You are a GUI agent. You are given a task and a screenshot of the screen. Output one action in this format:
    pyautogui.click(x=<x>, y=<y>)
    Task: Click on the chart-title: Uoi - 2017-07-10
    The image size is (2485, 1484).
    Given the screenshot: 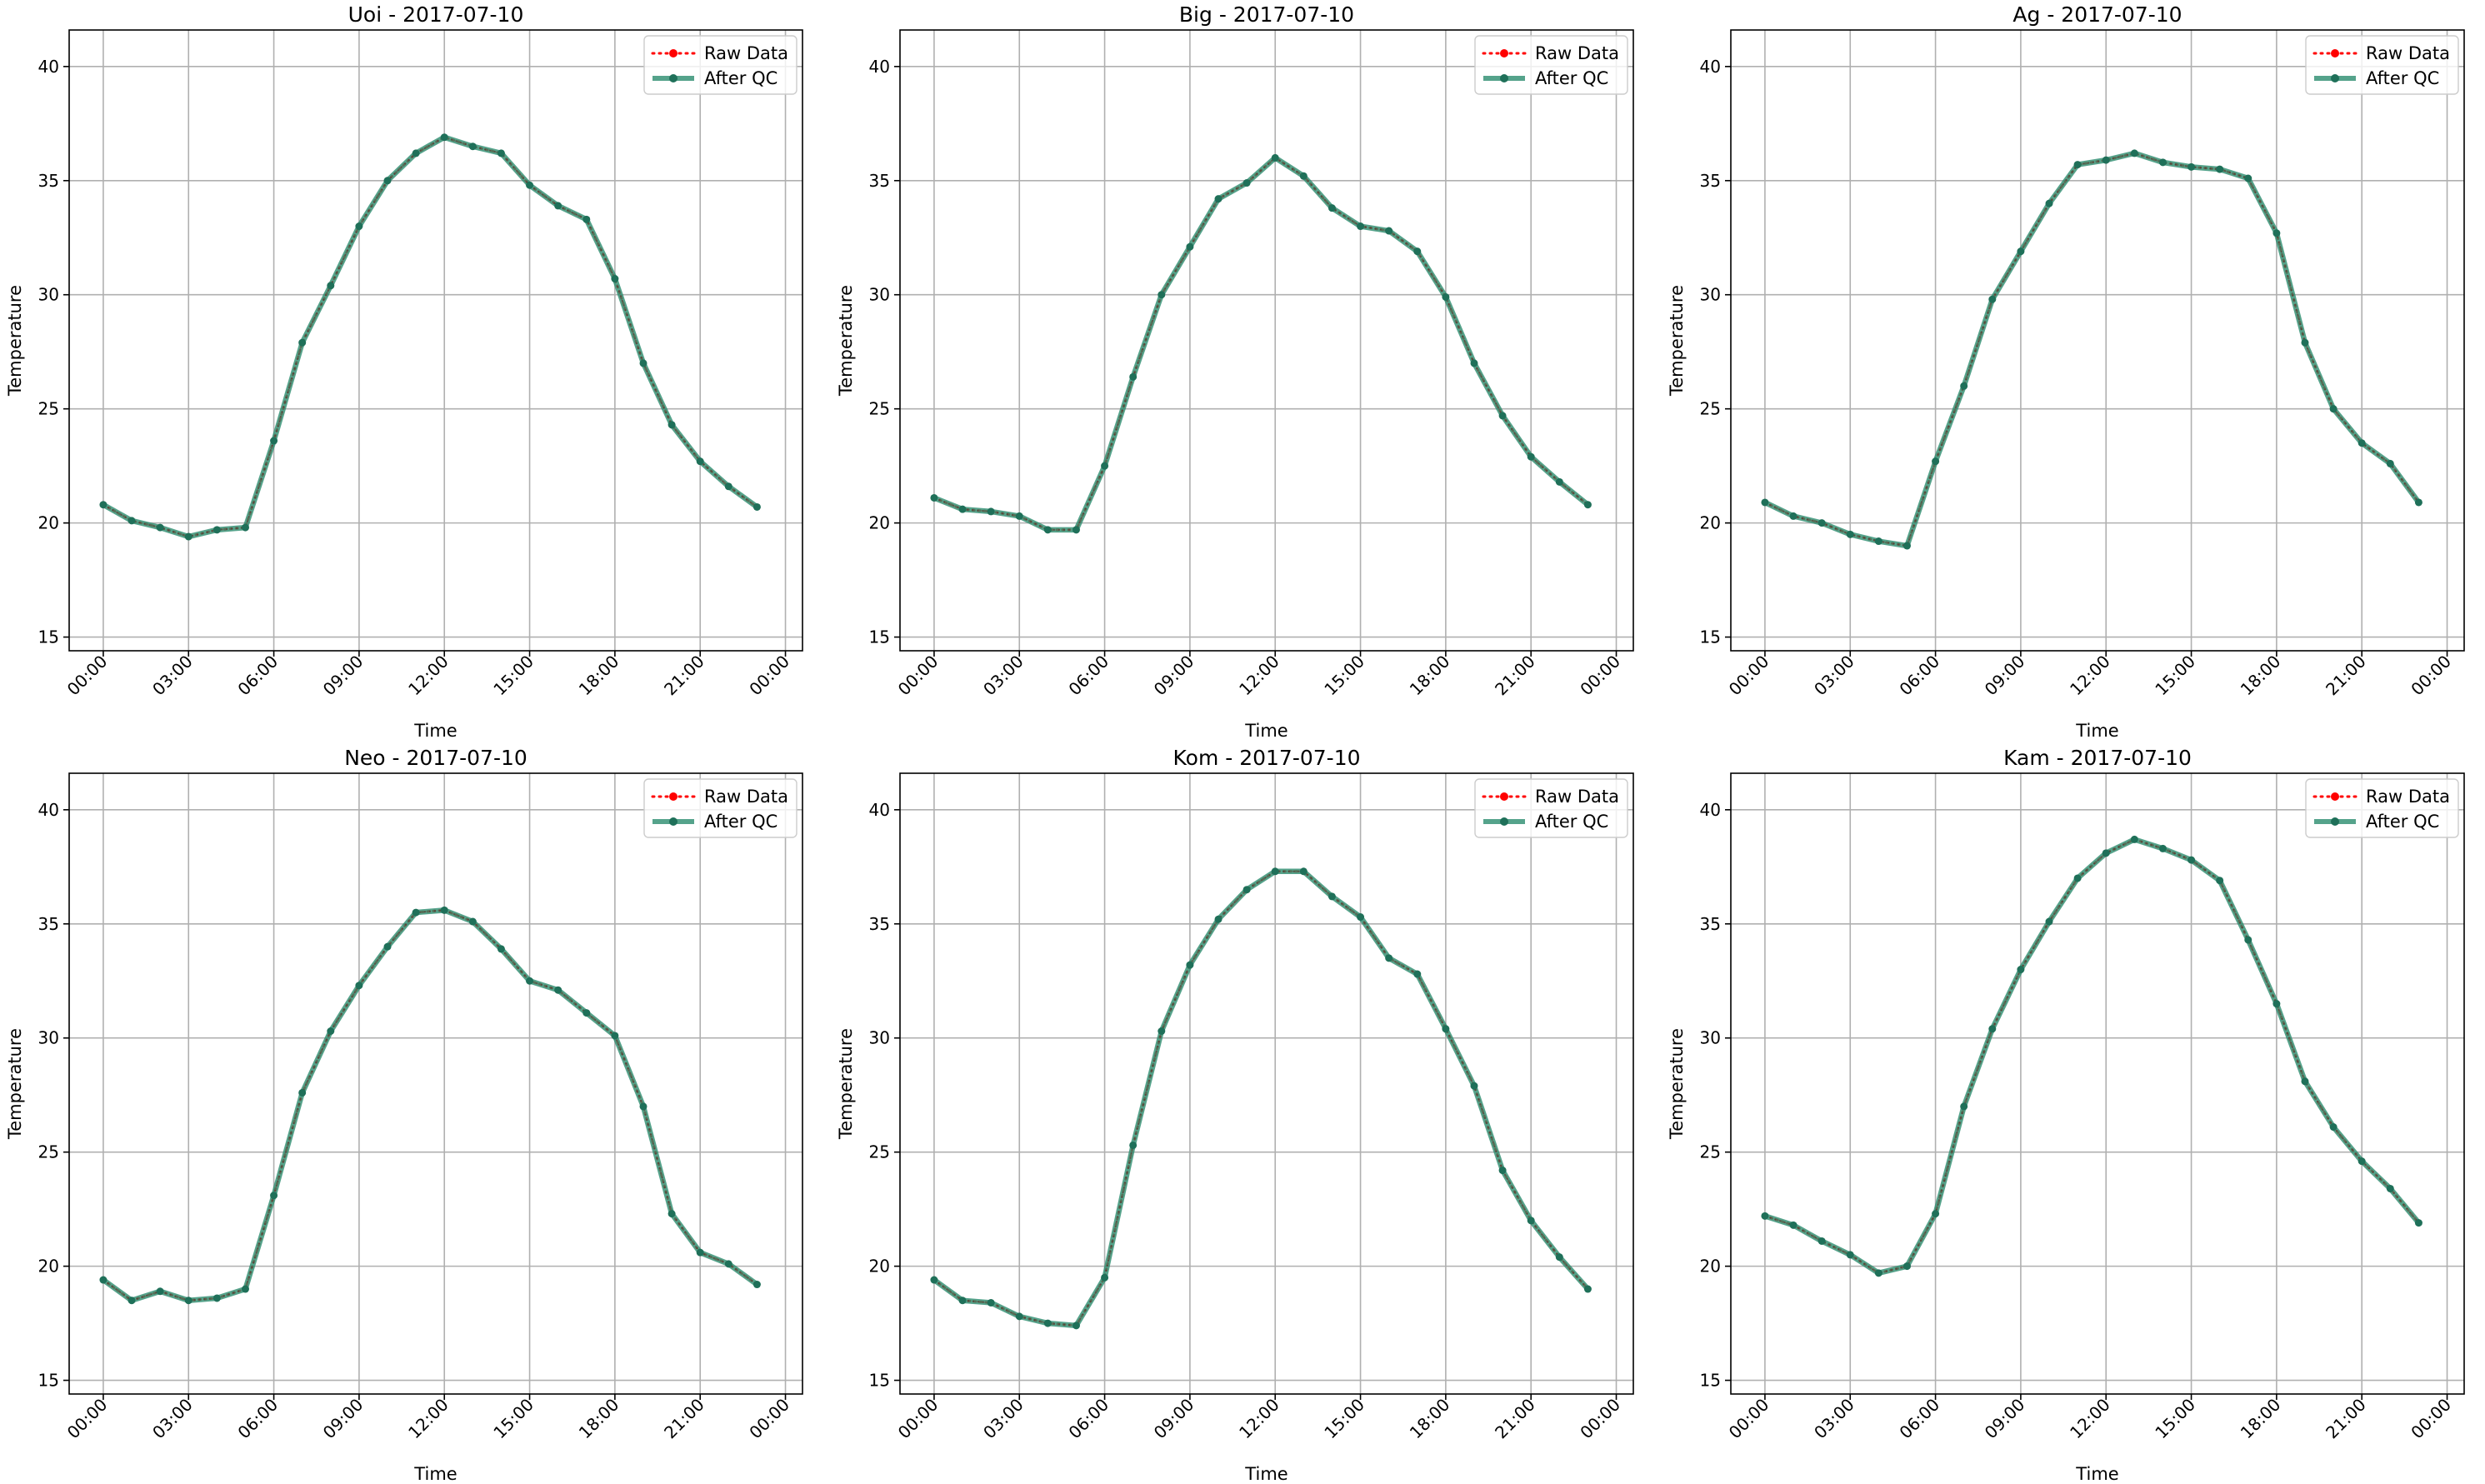 What is the action you would take?
    pyautogui.click(x=436, y=14)
    